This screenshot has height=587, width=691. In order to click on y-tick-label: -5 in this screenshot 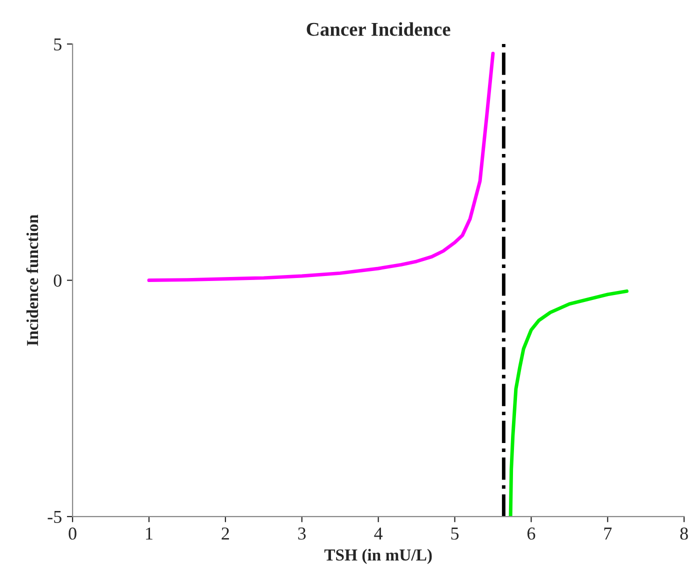, I will do `click(55, 517)`.